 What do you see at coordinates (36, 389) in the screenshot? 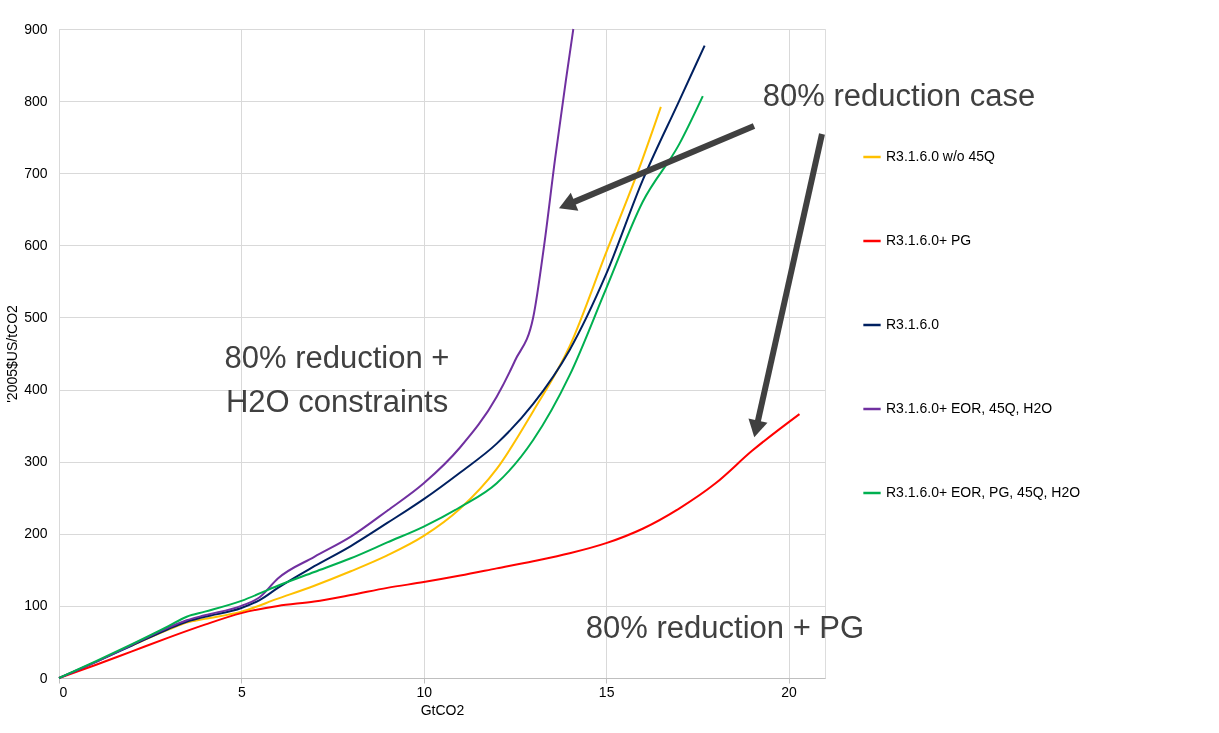
I see `y-tick-label: 400` at bounding box center [36, 389].